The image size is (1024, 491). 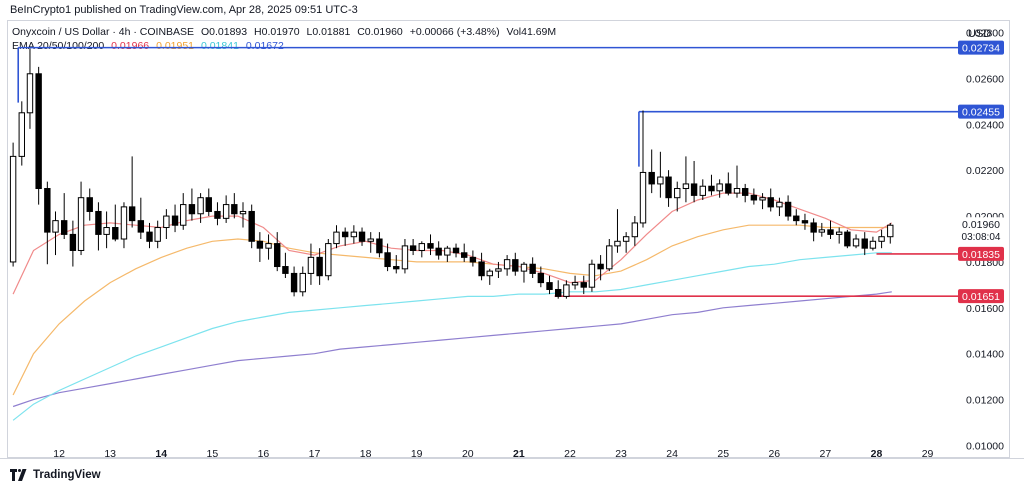 What do you see at coordinates (264, 46) in the screenshot?
I see `ema200-value: 0.01672` at bounding box center [264, 46].